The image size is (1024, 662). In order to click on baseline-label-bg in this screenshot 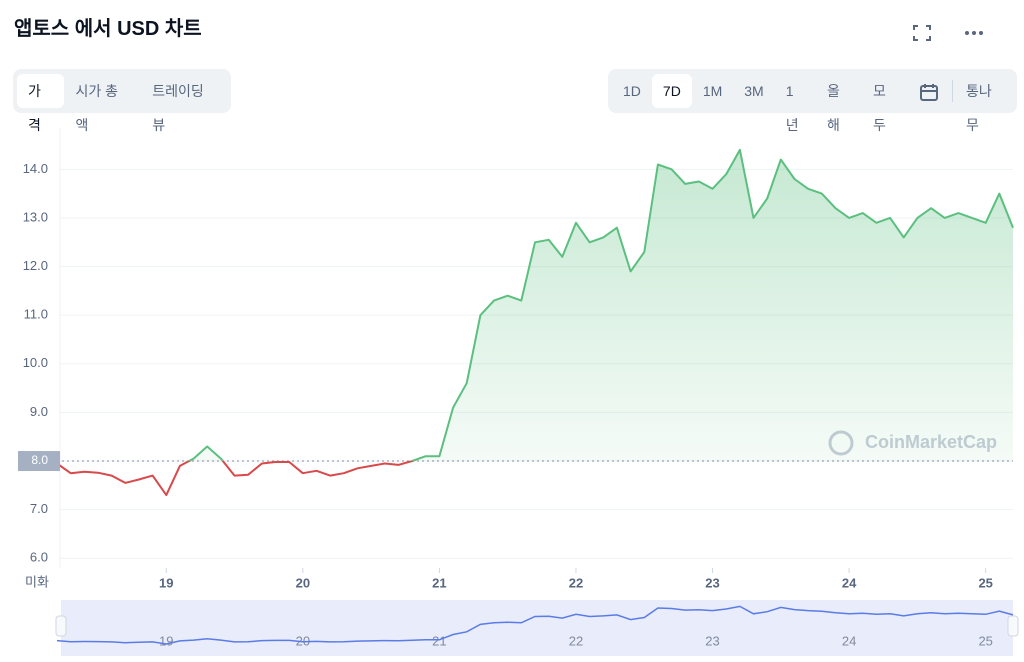, I will do `click(39, 461)`.